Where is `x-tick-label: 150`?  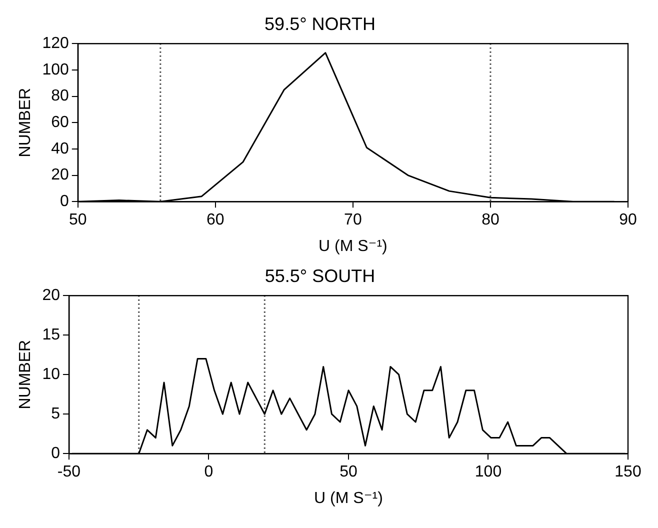 x-tick-label: 150 is located at coordinates (628, 472).